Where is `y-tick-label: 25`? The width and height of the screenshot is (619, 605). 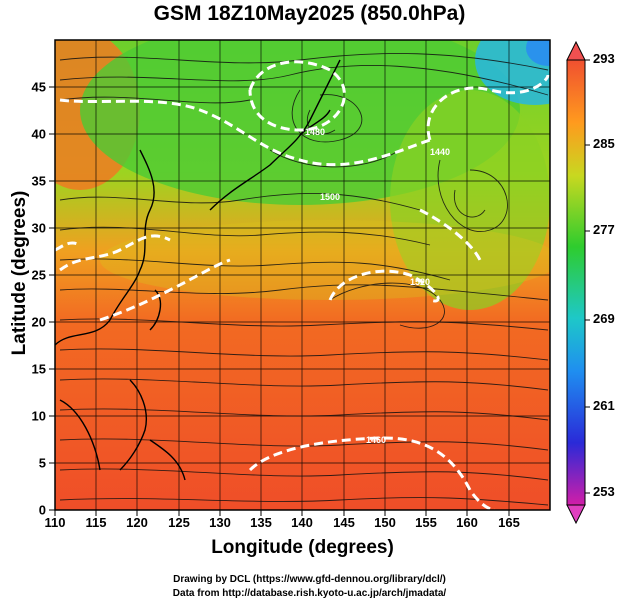
y-tick-label: 25 is located at coordinates (38, 275).